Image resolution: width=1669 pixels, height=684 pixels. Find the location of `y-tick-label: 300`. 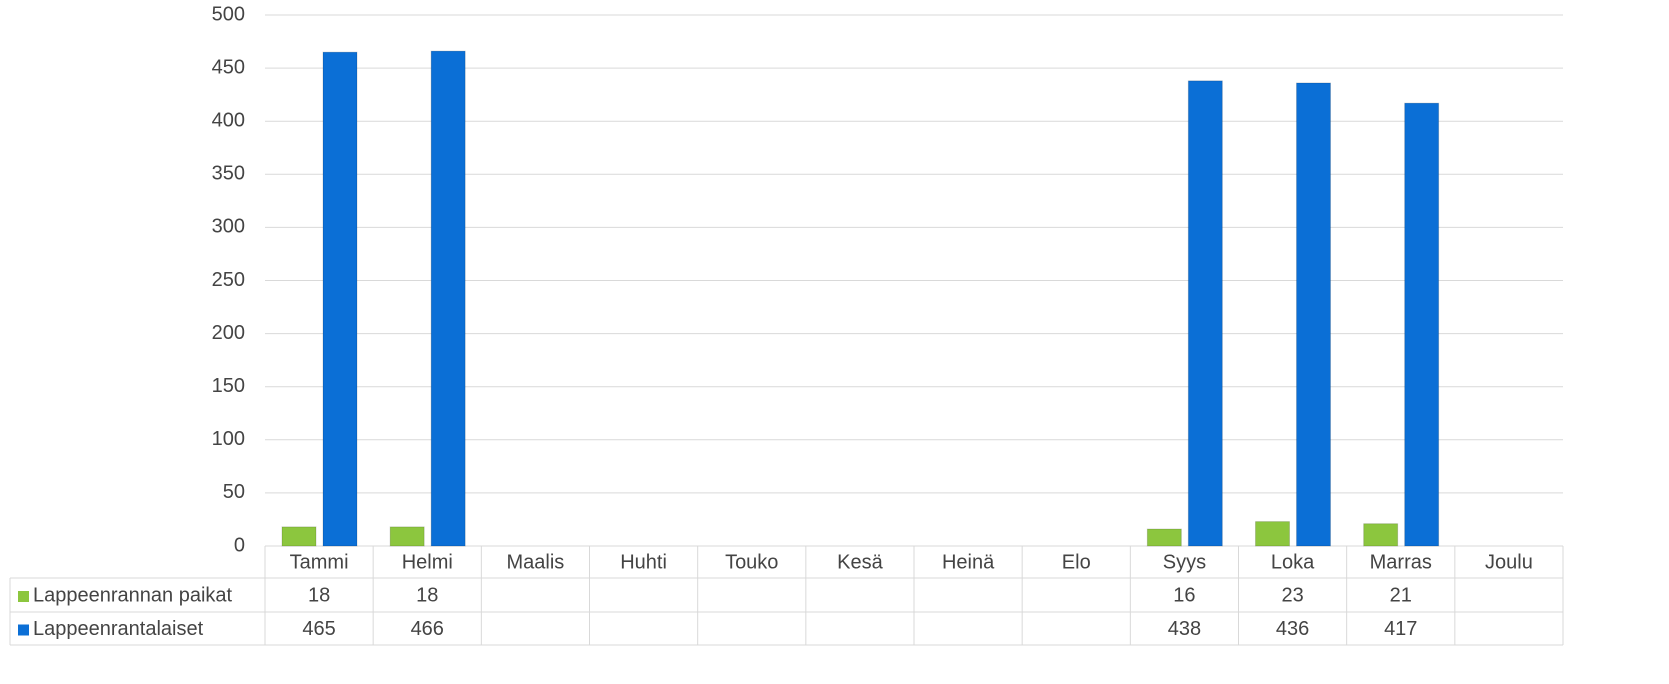

y-tick-label: 300 is located at coordinates (228, 227).